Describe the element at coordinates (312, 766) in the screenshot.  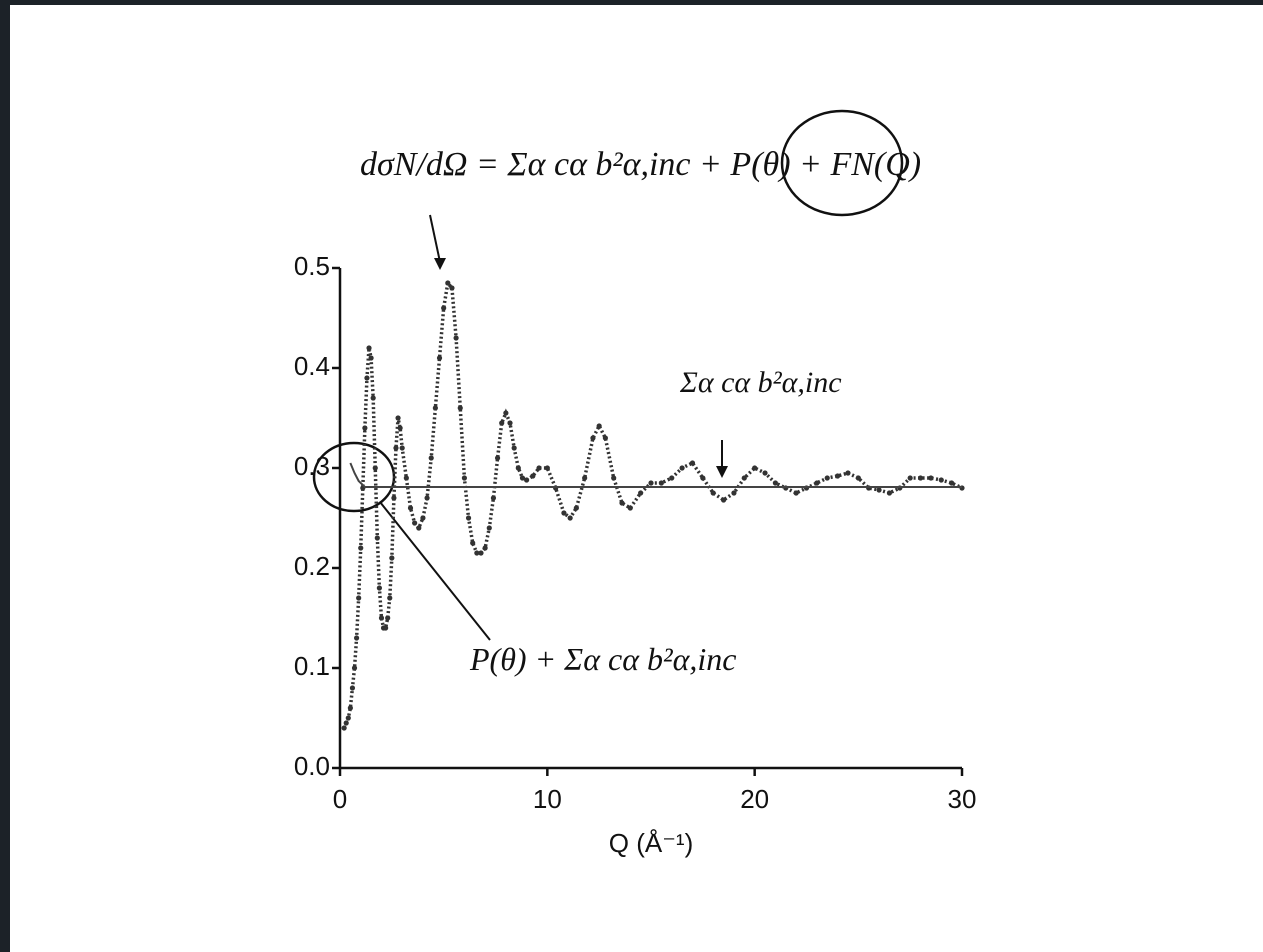
I see `y-tick-label: 0.0` at that location.